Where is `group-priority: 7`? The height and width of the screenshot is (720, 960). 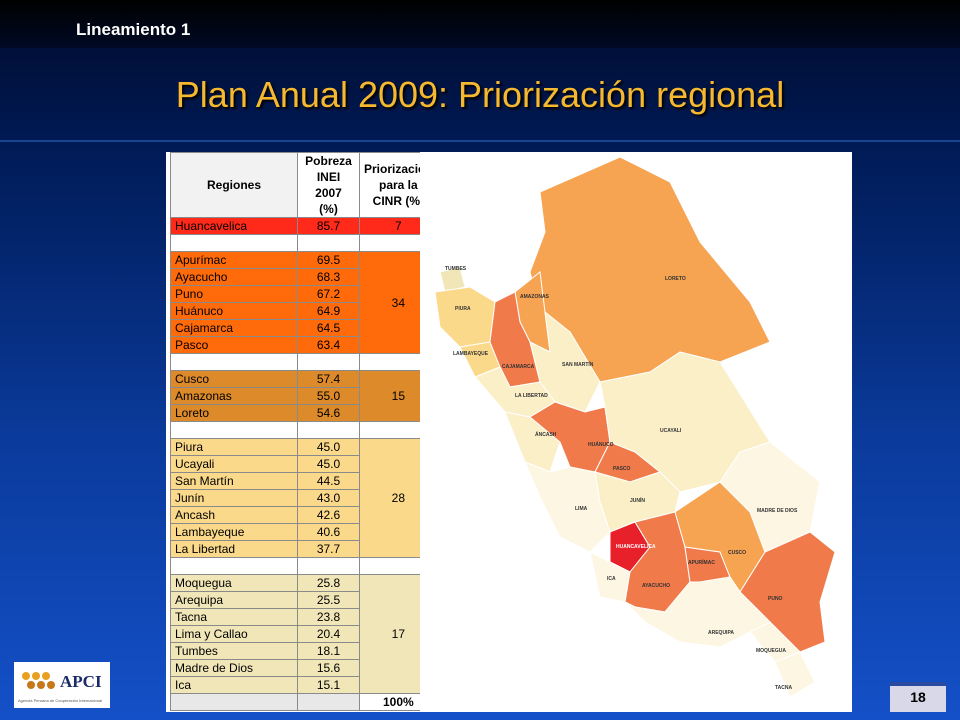
group-priority: 7 is located at coordinates (398, 226).